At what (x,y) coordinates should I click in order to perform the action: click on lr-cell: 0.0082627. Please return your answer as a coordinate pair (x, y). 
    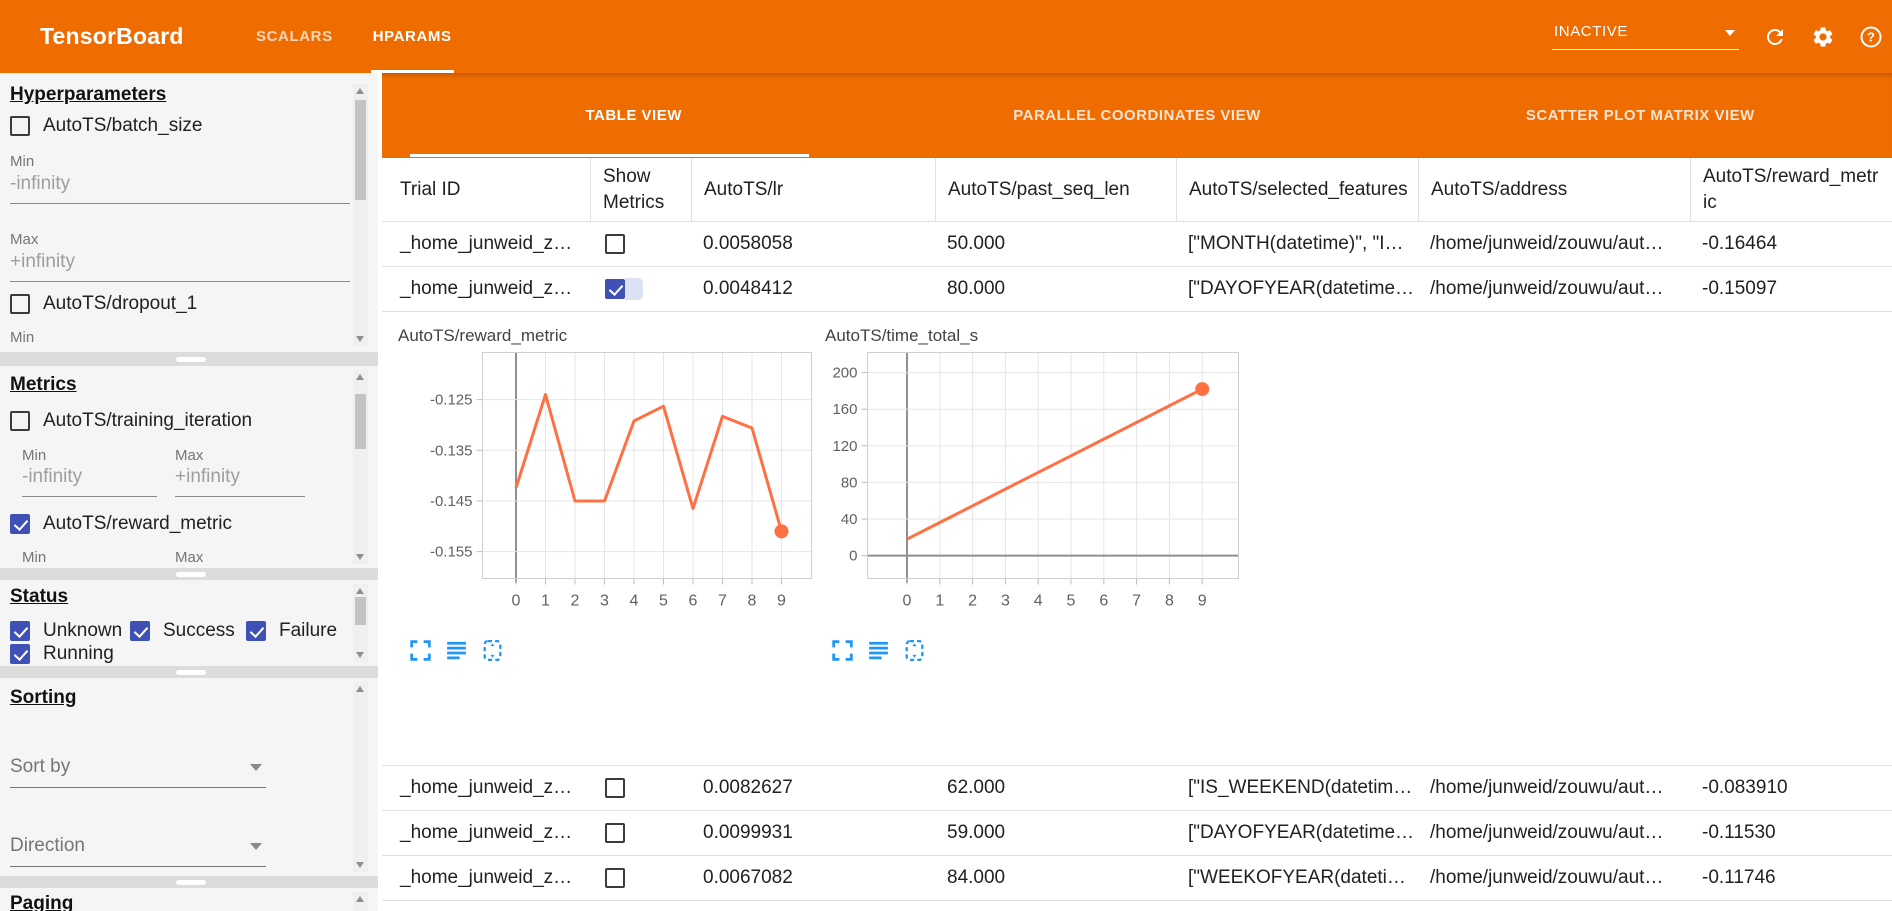
    Looking at the image, I should click on (748, 787).